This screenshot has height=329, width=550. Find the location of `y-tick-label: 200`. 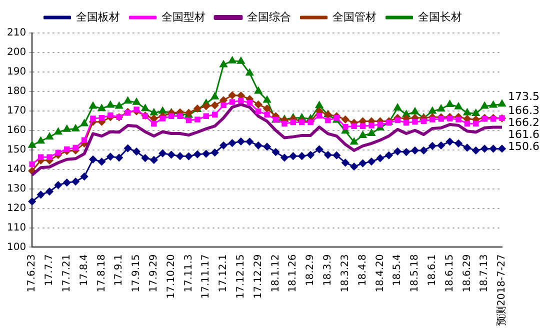

y-tick-label: 200 is located at coordinates (16, 52).